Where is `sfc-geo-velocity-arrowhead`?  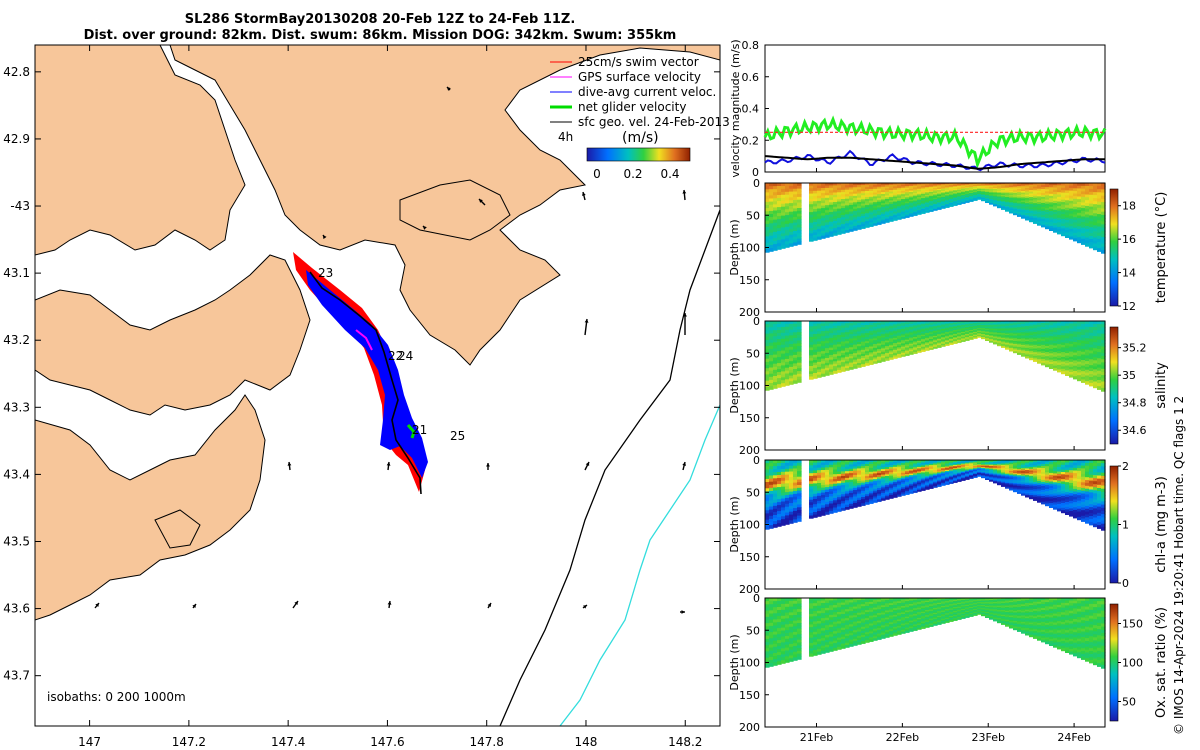 sfc-geo-velocity-arrowhead is located at coordinates (425, 228).